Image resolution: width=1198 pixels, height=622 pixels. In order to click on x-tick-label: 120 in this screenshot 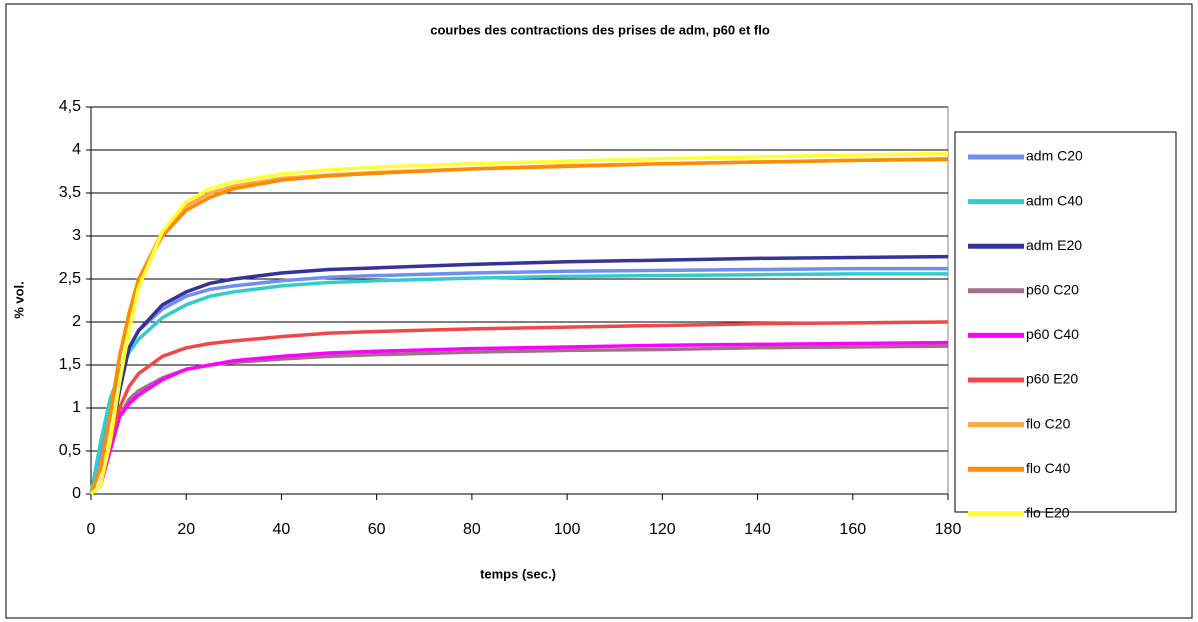, I will do `click(662, 529)`.